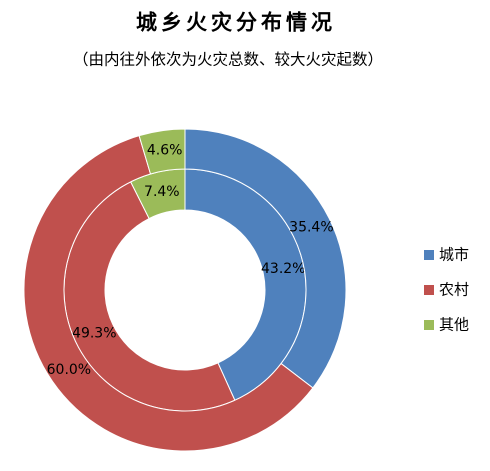 This screenshot has height=471, width=490. I want to click on value-label: 4.6%, so click(165, 150).